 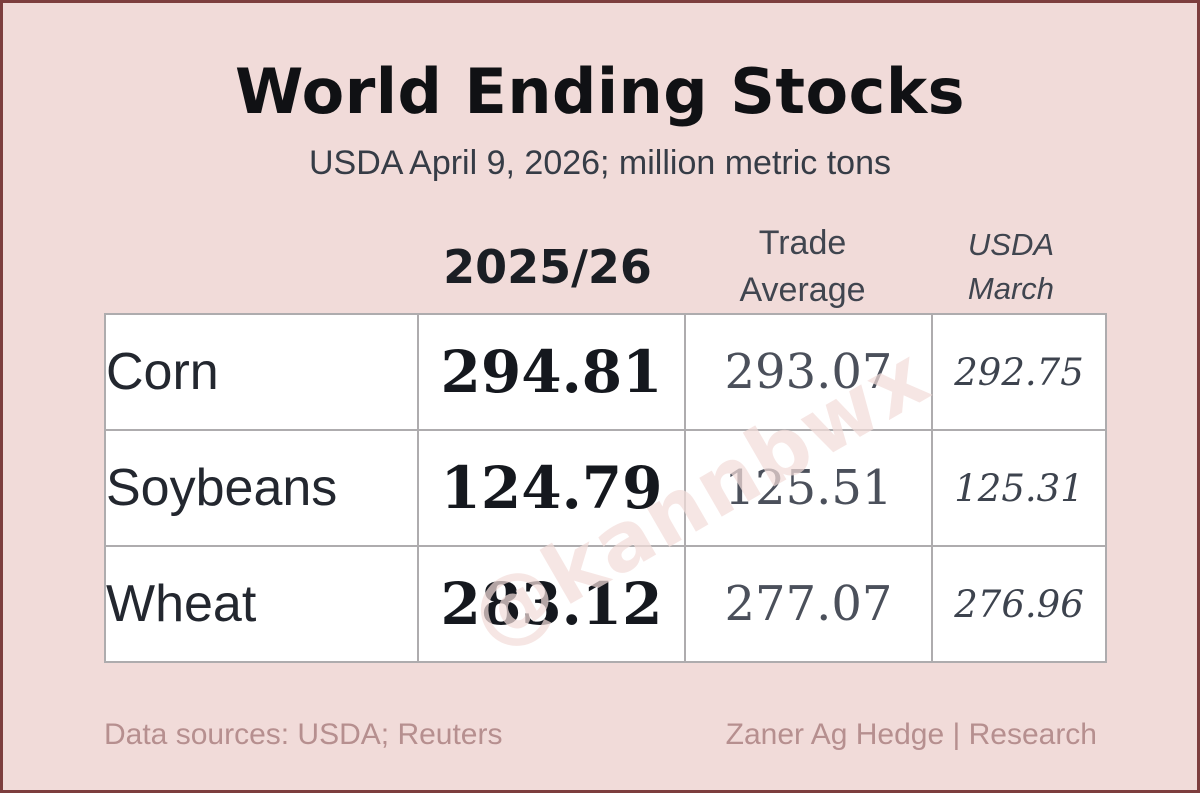 What do you see at coordinates (261, 488) in the screenshot?
I see `commodity-label: Soybeans` at bounding box center [261, 488].